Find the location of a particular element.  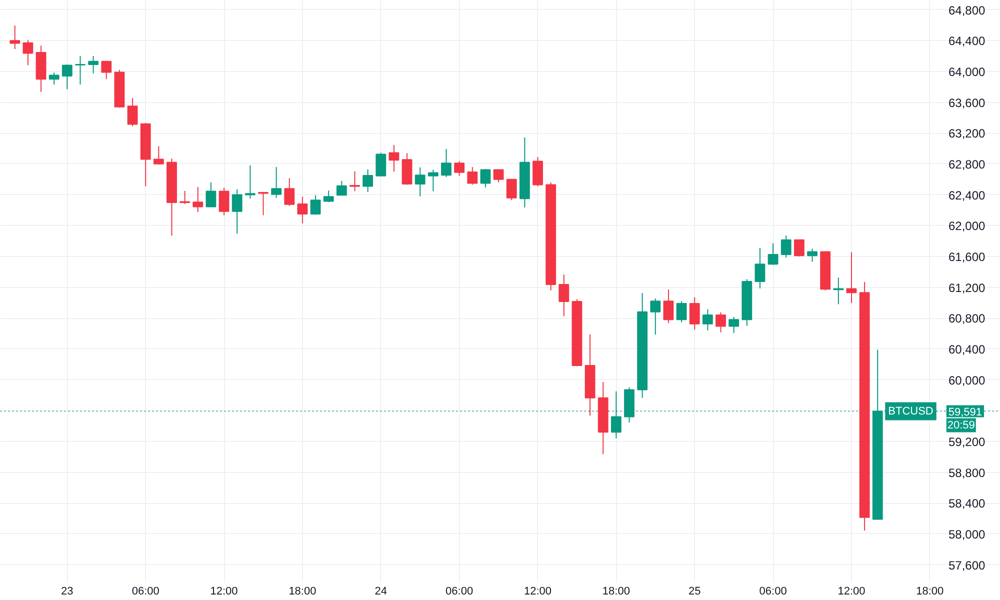

y-tick-label: 61,600 is located at coordinates (967, 257).